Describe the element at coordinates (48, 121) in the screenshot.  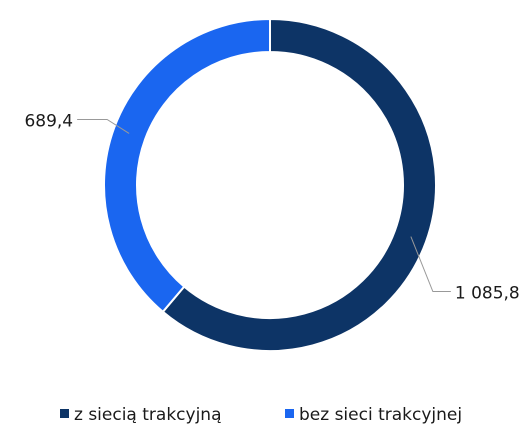
I see `data-label: 689,4` at that location.